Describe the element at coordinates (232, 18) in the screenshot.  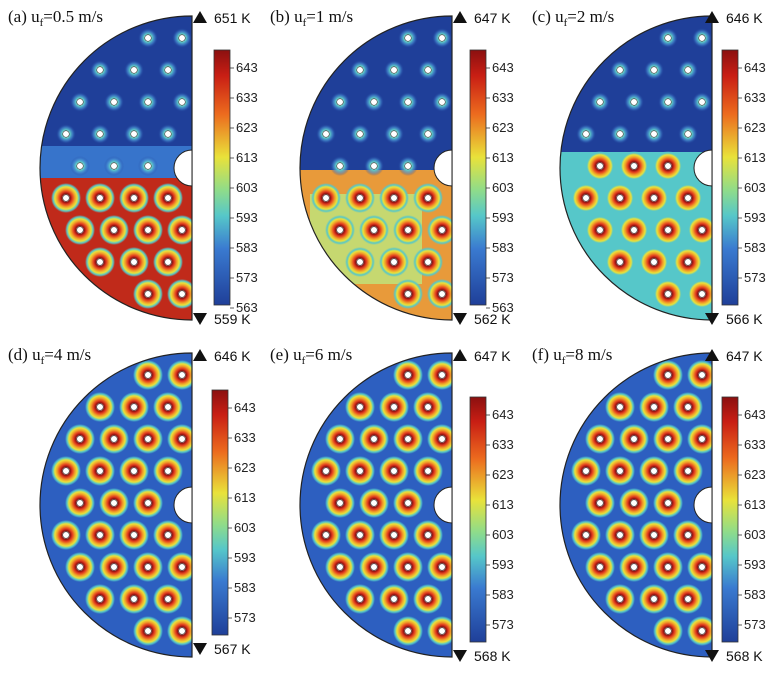
I see `max-temperature-label: 651 K` at that location.